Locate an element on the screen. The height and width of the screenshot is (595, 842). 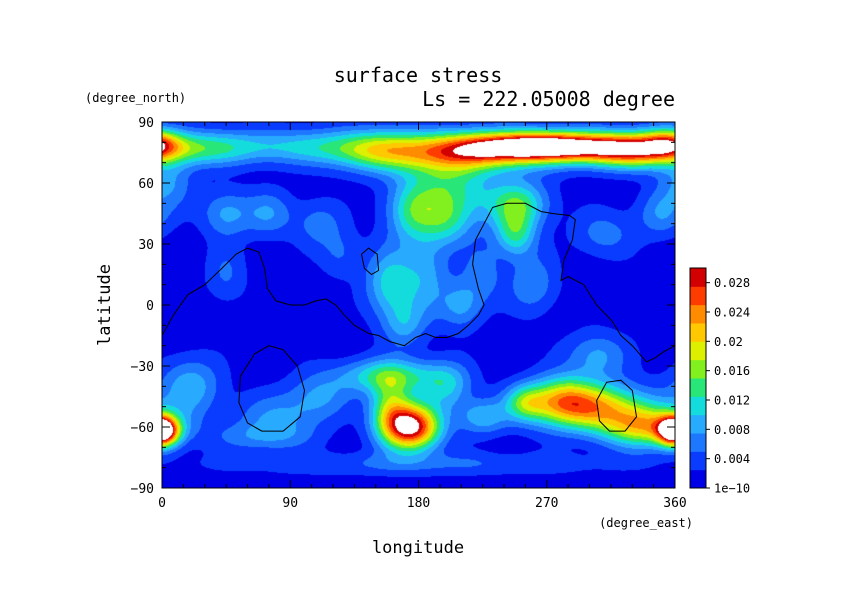
colorbar-tick-label: 0.008 is located at coordinates (732, 430).